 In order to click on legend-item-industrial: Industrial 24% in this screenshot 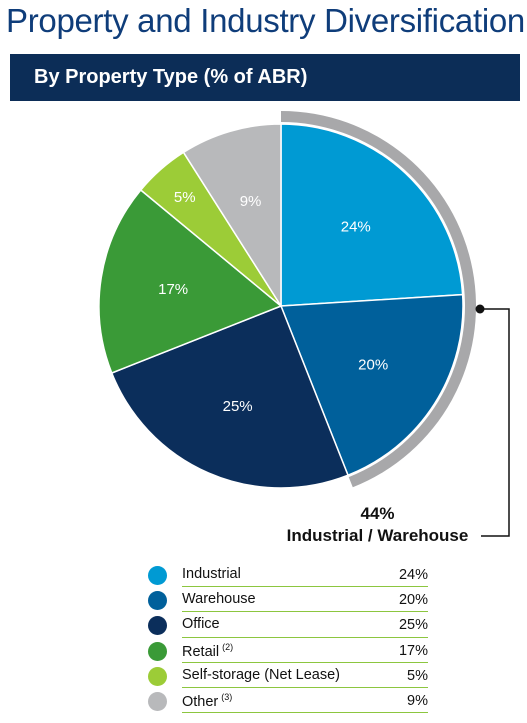, I will do `click(288, 575)`.